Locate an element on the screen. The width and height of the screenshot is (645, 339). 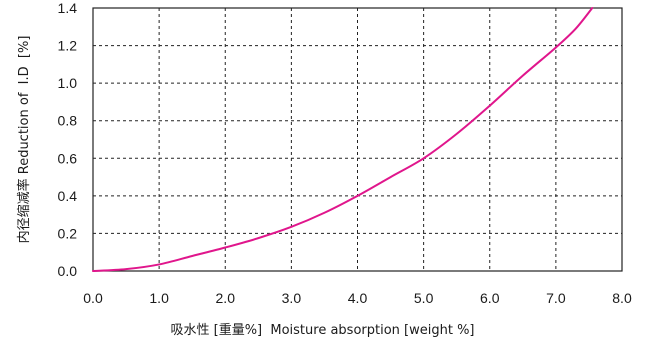
y-axis-label: 内径缩减率 Reduction of I.D [%] is located at coordinates (24, 140).